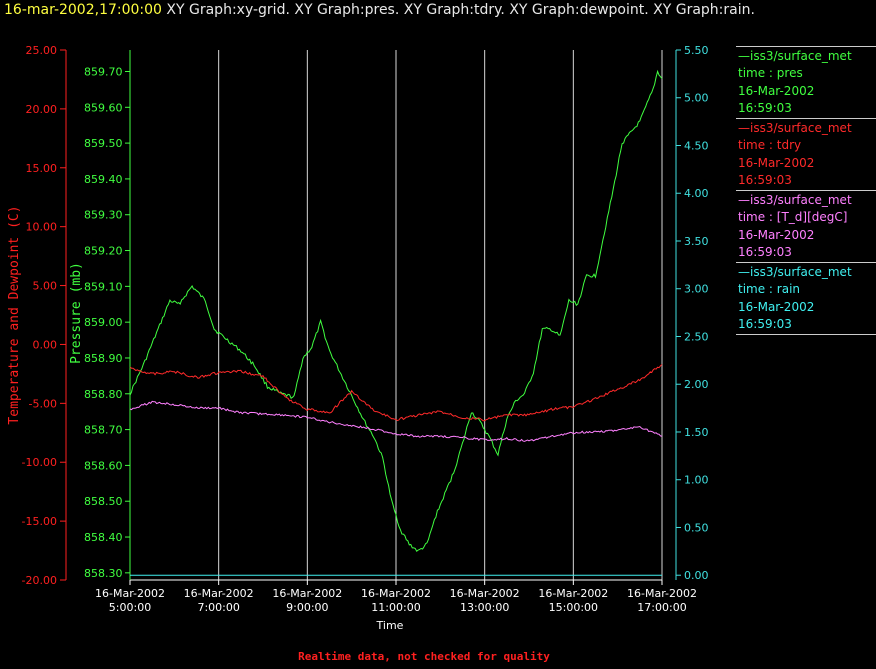  I want to click on pressure-tick-label: 858.90, so click(103, 358).